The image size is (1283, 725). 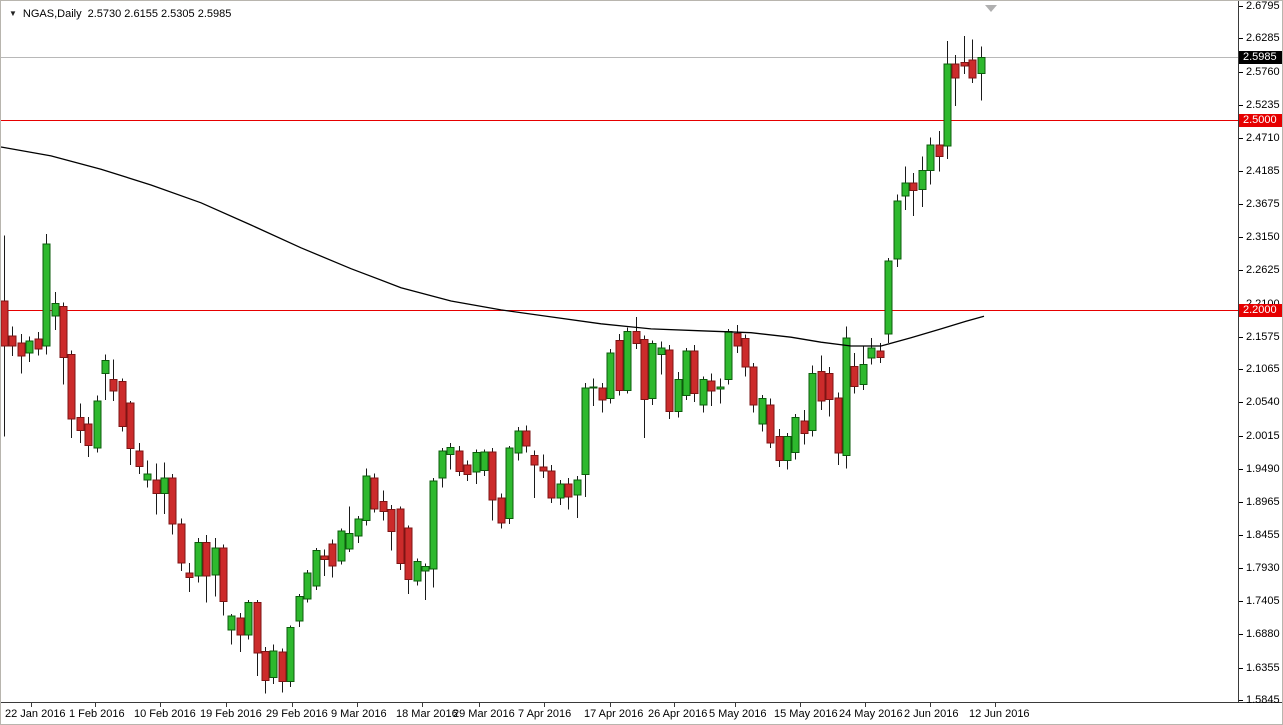 I want to click on symbol-dropdown-icon: ▼, so click(x=13, y=13).